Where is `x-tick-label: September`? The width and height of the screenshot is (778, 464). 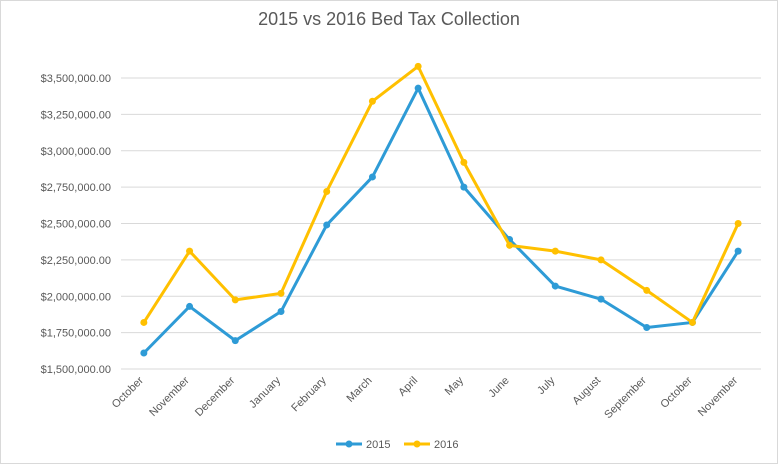 x-tick-label: September is located at coordinates (625, 397).